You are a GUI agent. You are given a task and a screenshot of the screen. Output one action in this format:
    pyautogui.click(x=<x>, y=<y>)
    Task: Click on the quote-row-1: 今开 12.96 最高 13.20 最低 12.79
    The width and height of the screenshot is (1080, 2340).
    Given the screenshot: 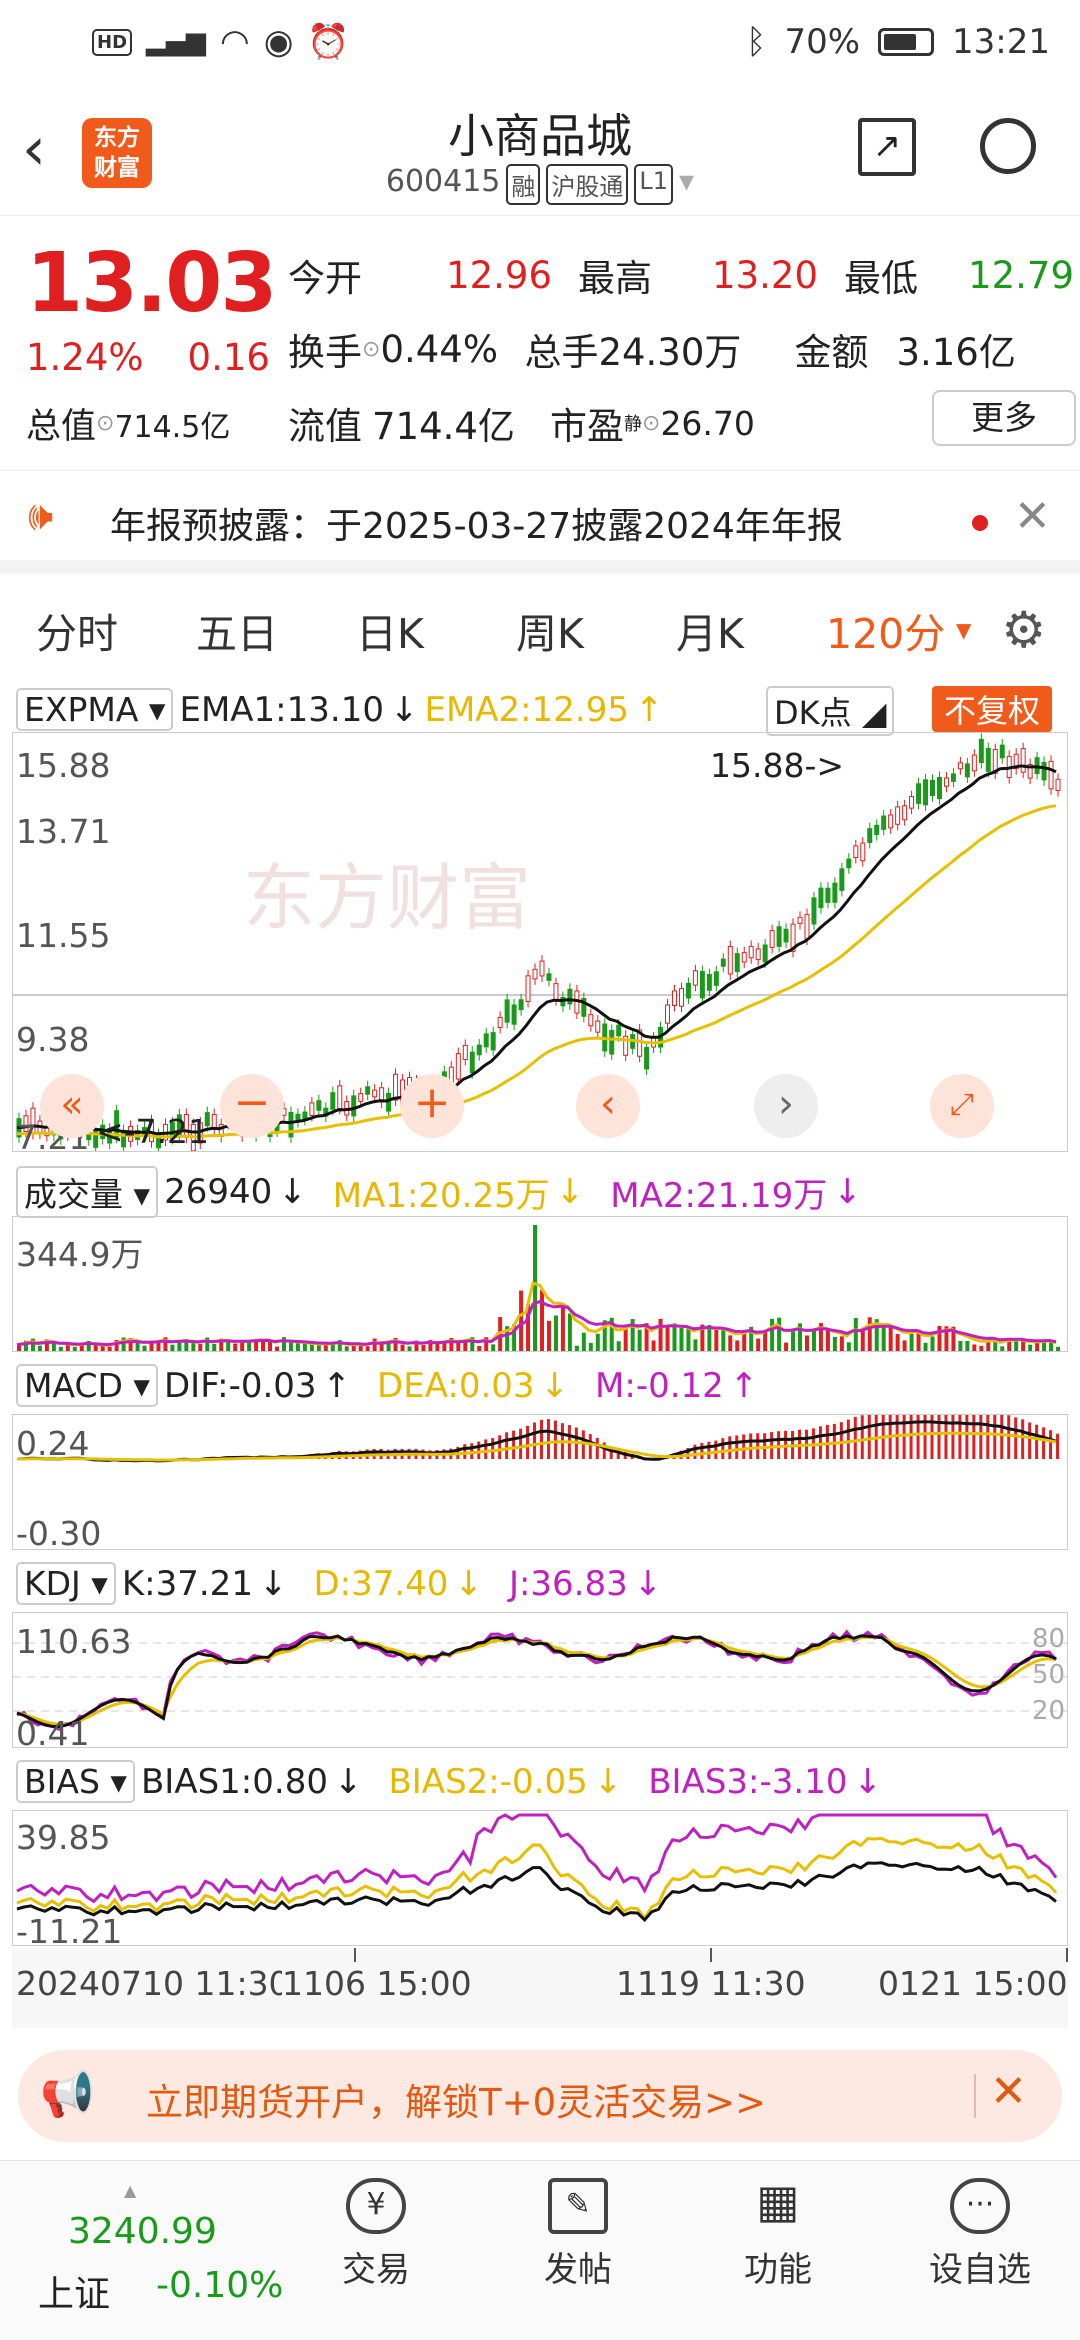 What is the action you would take?
    pyautogui.click(x=681, y=277)
    